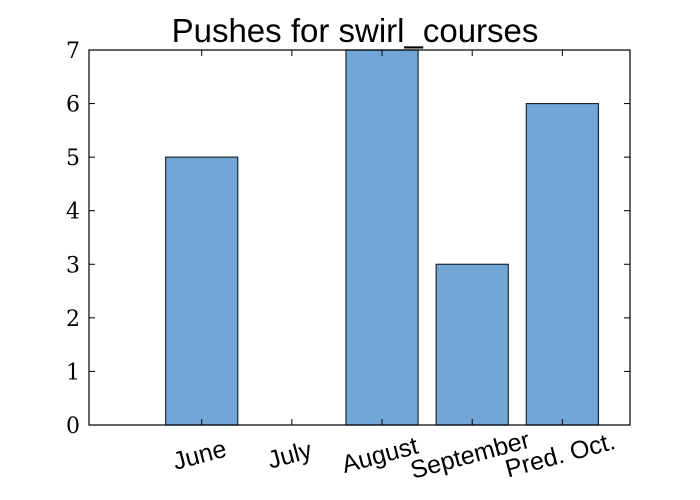 The width and height of the screenshot is (700, 500). I want to click on y-tick-label: 7, so click(73, 51).